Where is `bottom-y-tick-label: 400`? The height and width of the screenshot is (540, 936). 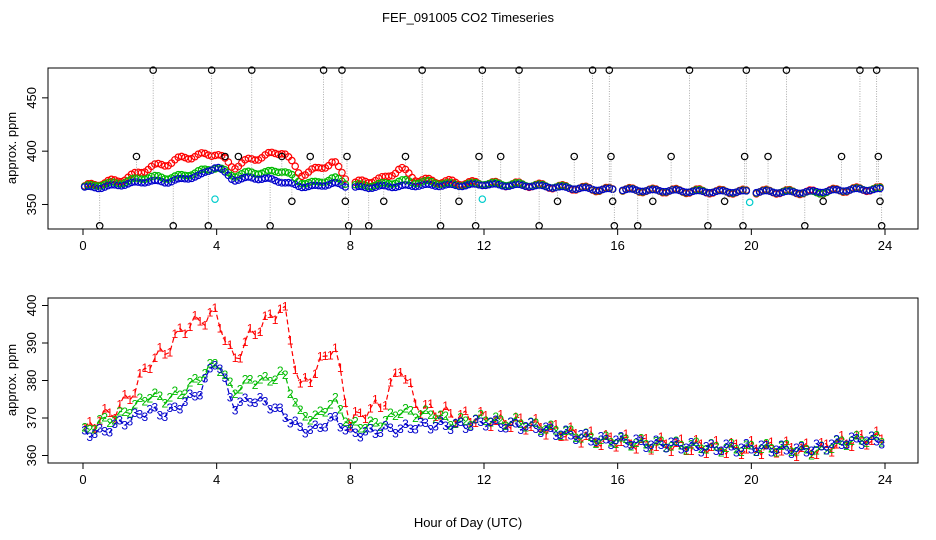 bottom-y-tick-label: 400 is located at coordinates (31, 306).